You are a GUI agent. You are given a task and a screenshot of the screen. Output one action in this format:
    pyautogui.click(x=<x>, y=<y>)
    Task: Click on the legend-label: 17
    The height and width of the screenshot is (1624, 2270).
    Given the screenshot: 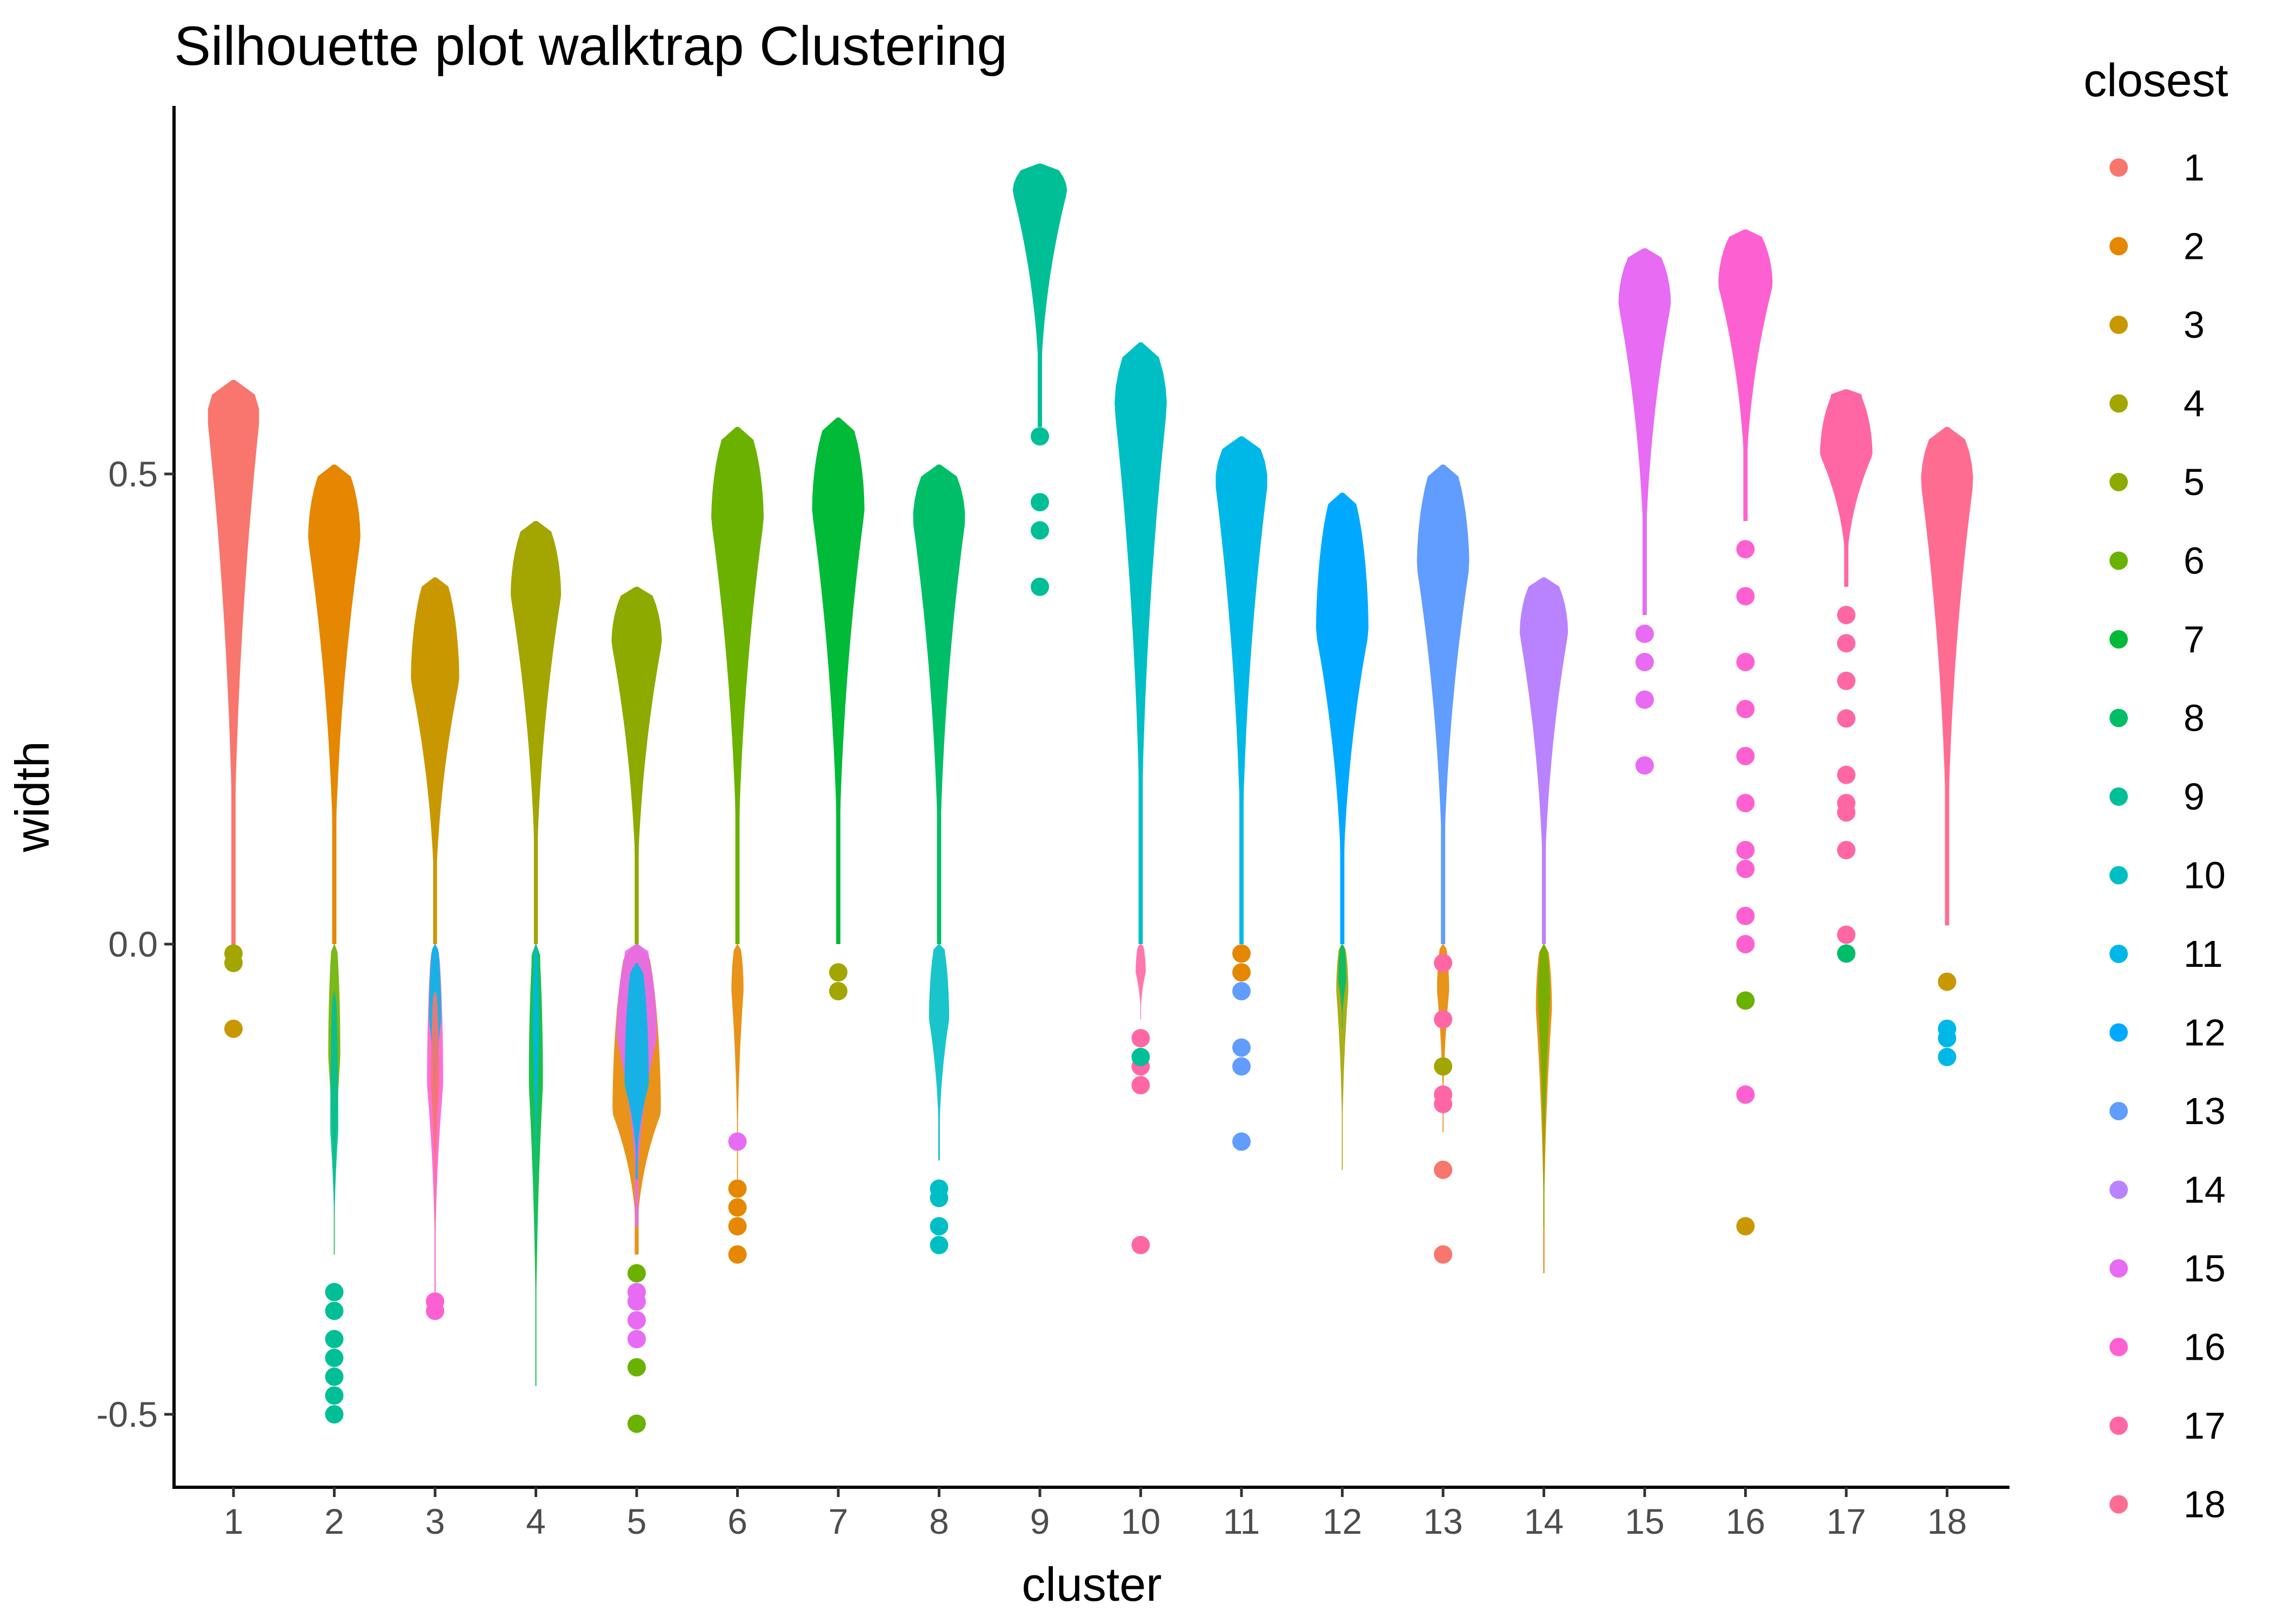 What is the action you would take?
    pyautogui.click(x=2205, y=1426)
    